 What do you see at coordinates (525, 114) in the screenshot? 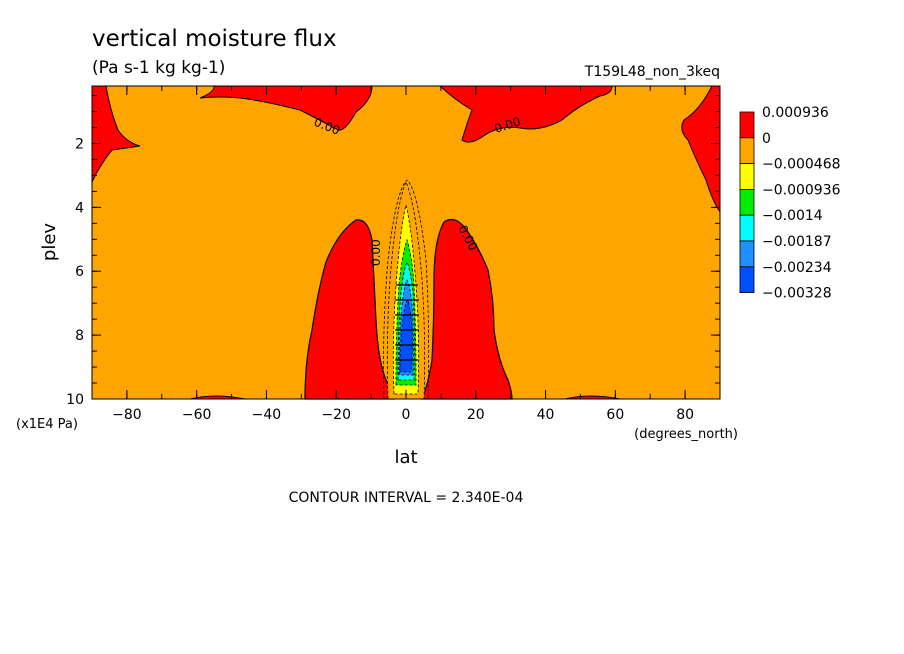
I see `upper-positive-north` at bounding box center [525, 114].